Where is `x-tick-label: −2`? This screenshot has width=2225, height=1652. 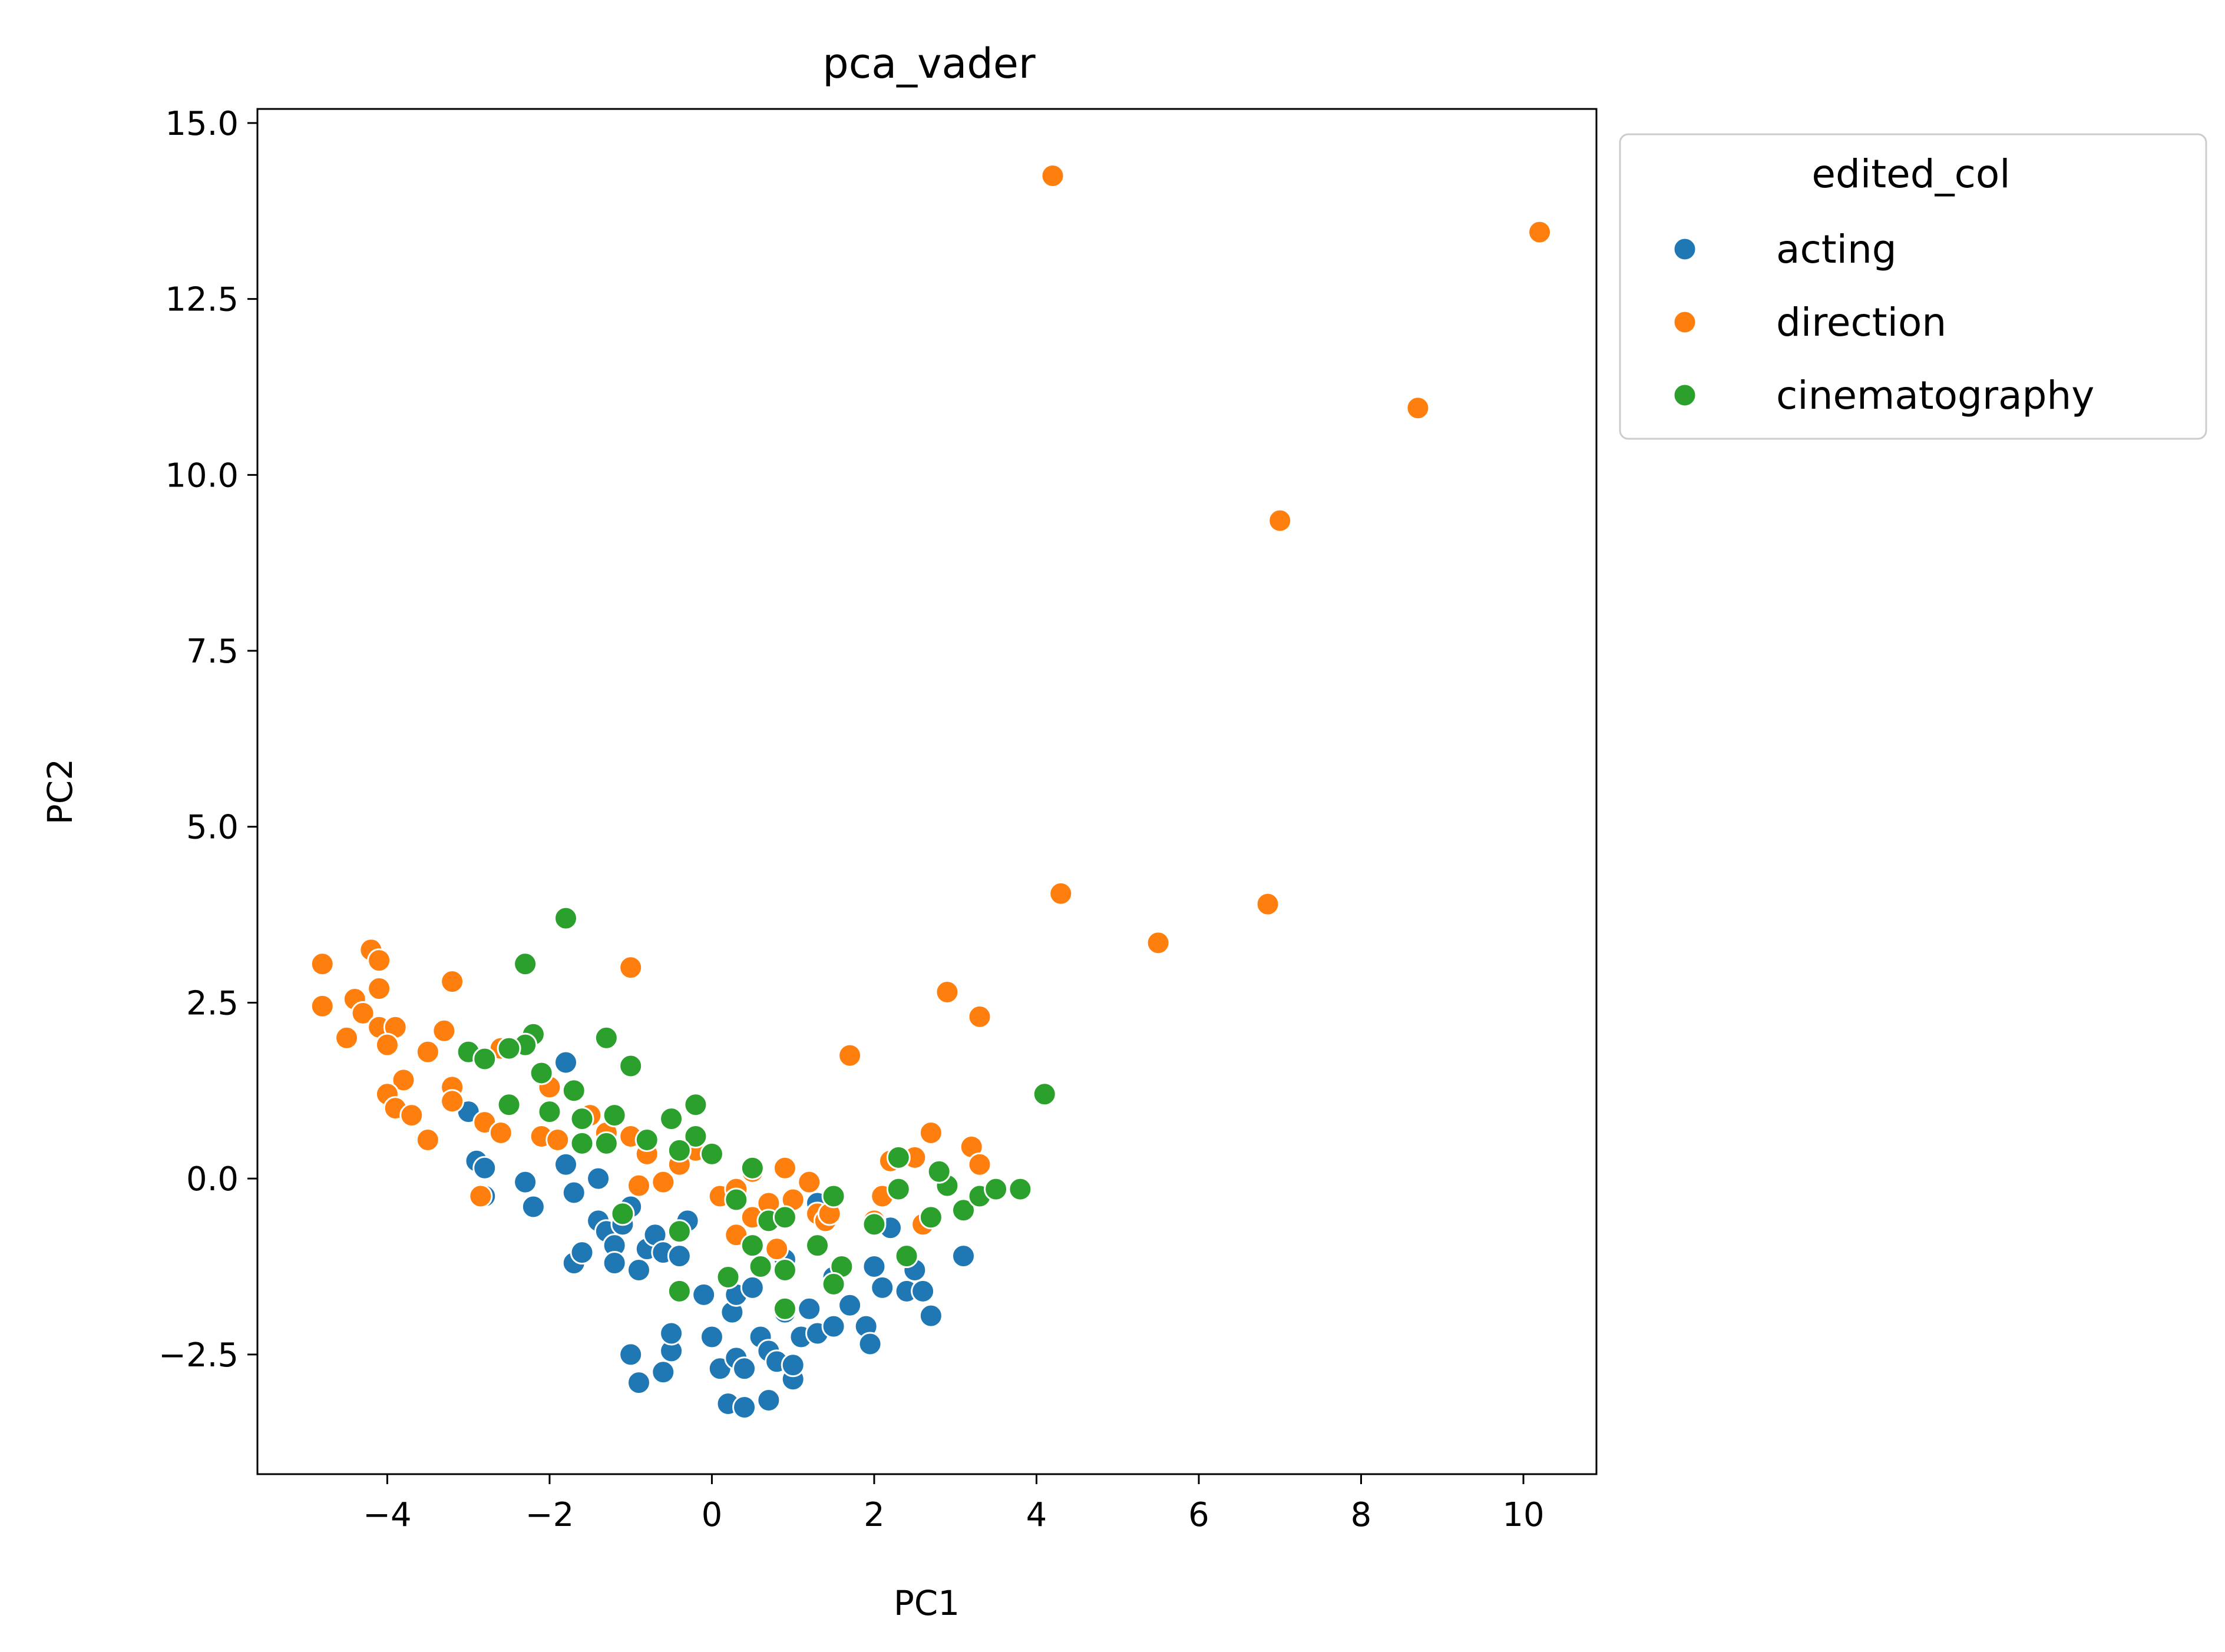 x-tick-label: −2 is located at coordinates (549, 1515).